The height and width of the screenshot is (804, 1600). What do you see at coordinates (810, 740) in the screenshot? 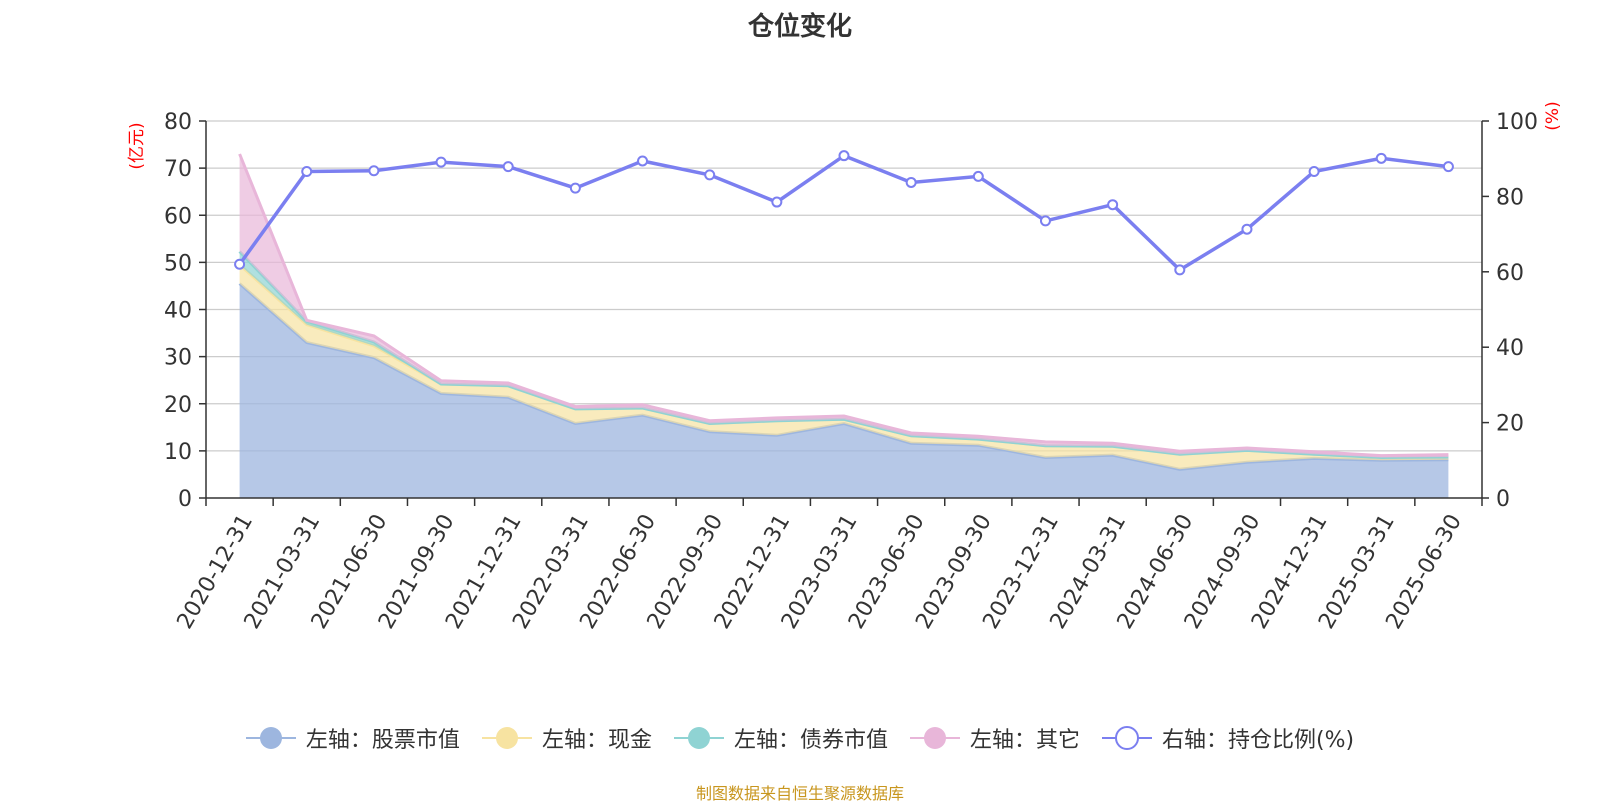
I see `legend-label-bond: 左轴：债券市值` at bounding box center [810, 740].